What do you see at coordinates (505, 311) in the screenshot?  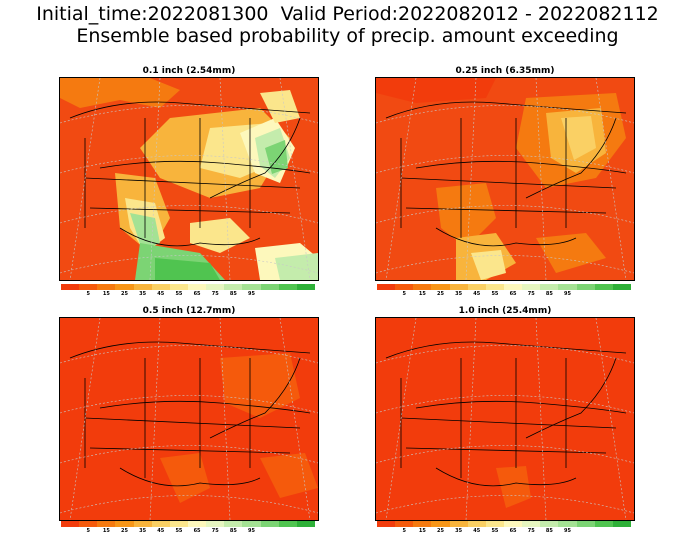 I see `panel-title-4: 1.0 inch (25.4mm)` at bounding box center [505, 311].